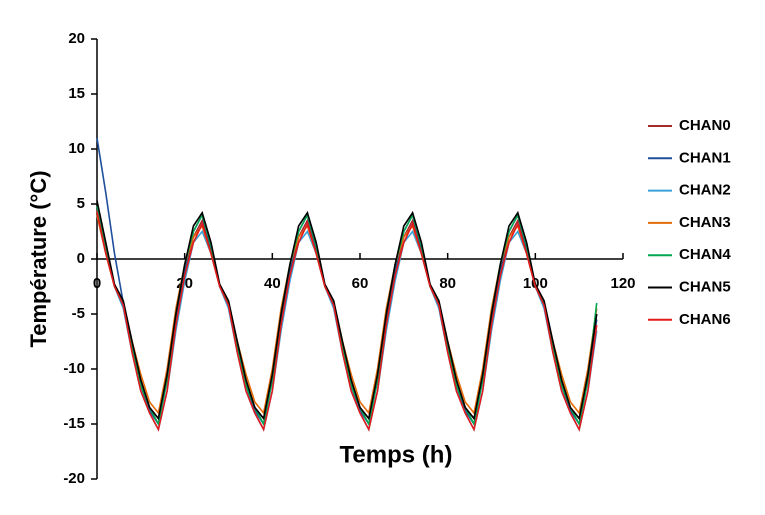 This screenshot has height=515, width=765. What do you see at coordinates (76, 93) in the screenshot?
I see `y-tick-label: 15` at bounding box center [76, 93].